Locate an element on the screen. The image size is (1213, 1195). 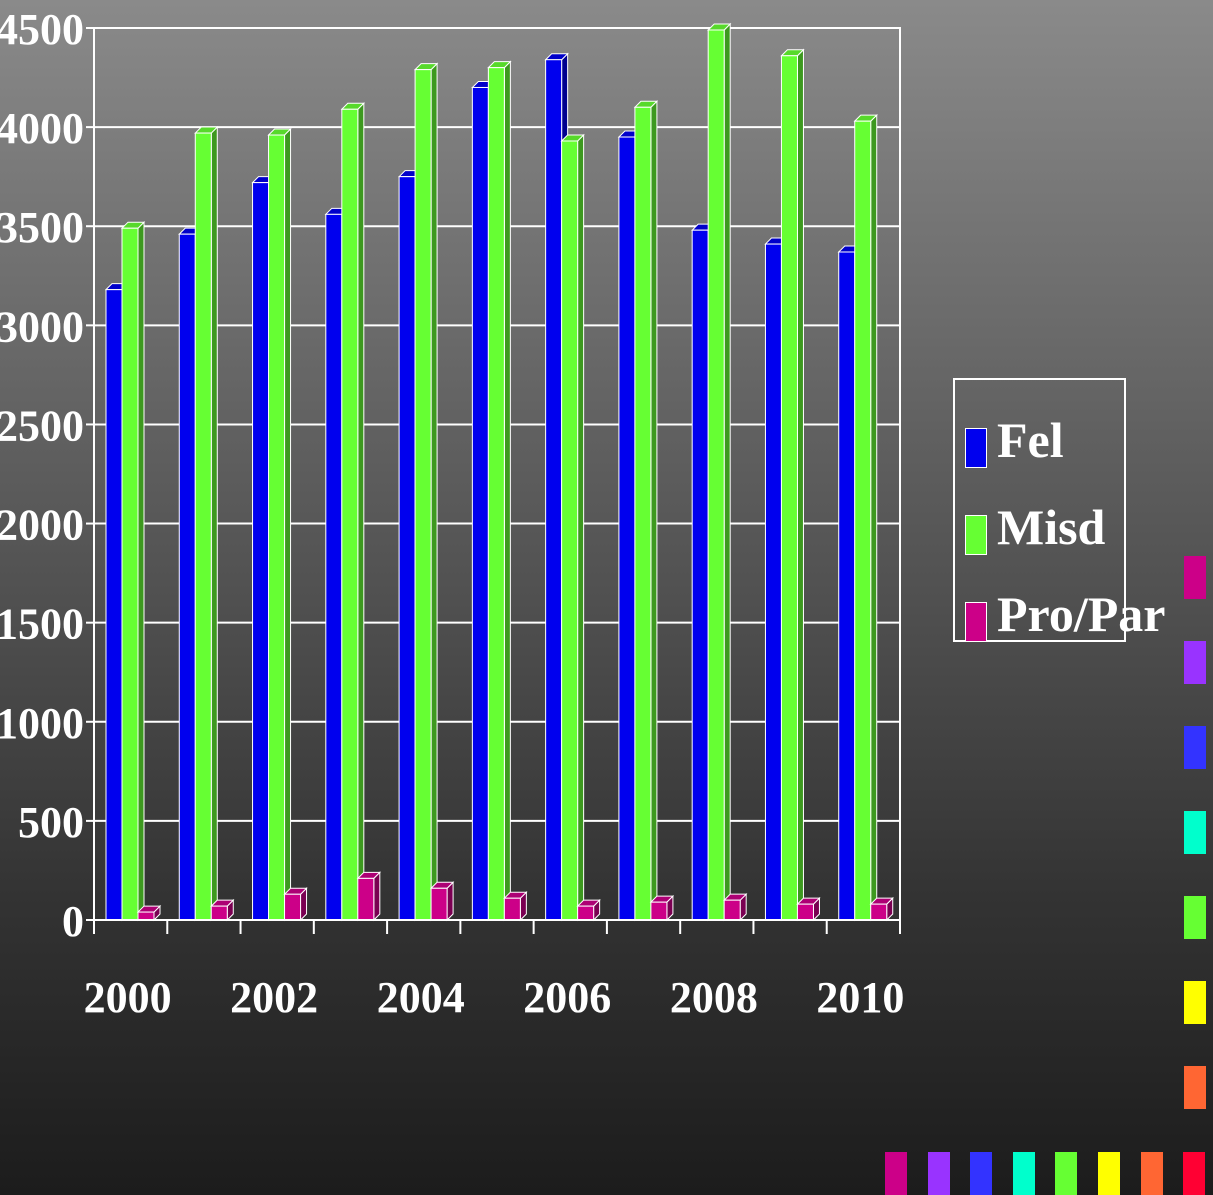
y-tick-label: 2500 is located at coordinates (42, 425).